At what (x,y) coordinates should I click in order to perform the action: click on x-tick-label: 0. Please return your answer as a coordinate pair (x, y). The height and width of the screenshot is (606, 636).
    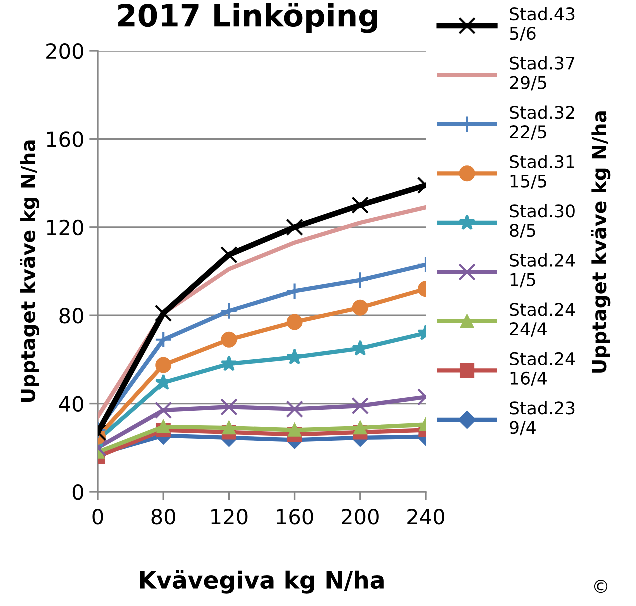
    Looking at the image, I should click on (98, 517).